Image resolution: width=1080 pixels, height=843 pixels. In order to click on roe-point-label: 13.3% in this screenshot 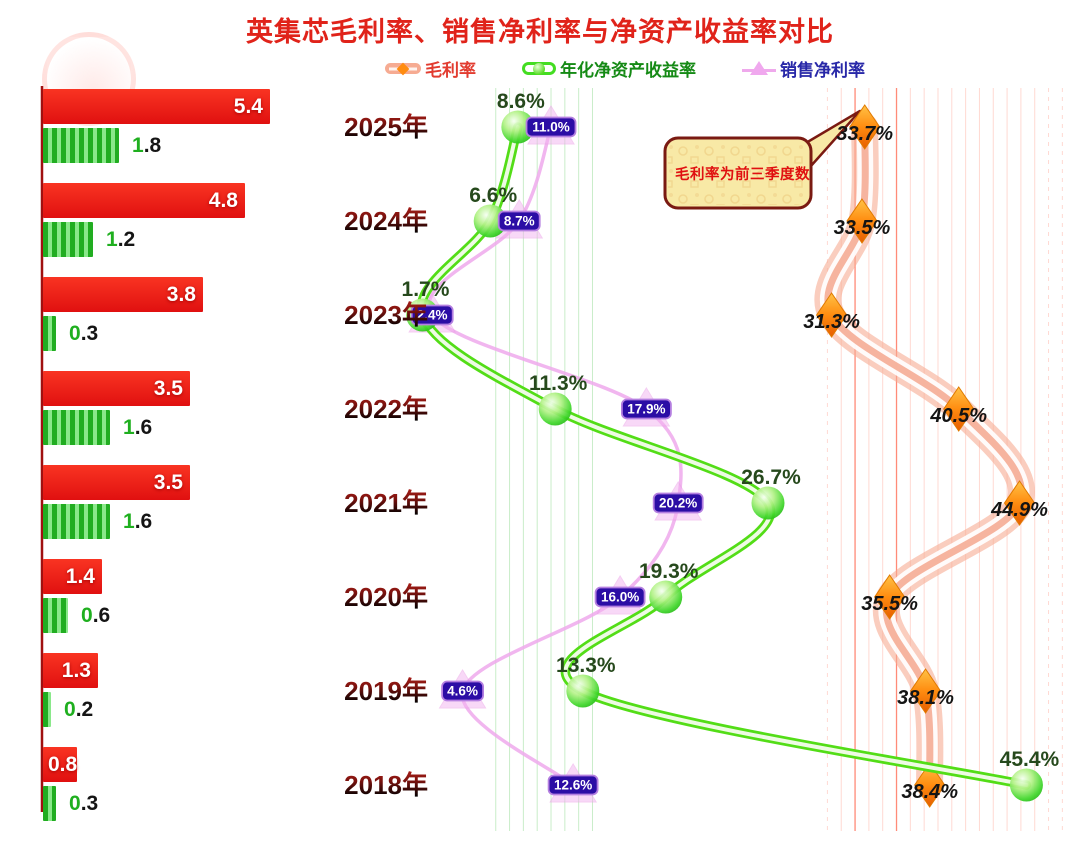, I will do `click(586, 665)`.